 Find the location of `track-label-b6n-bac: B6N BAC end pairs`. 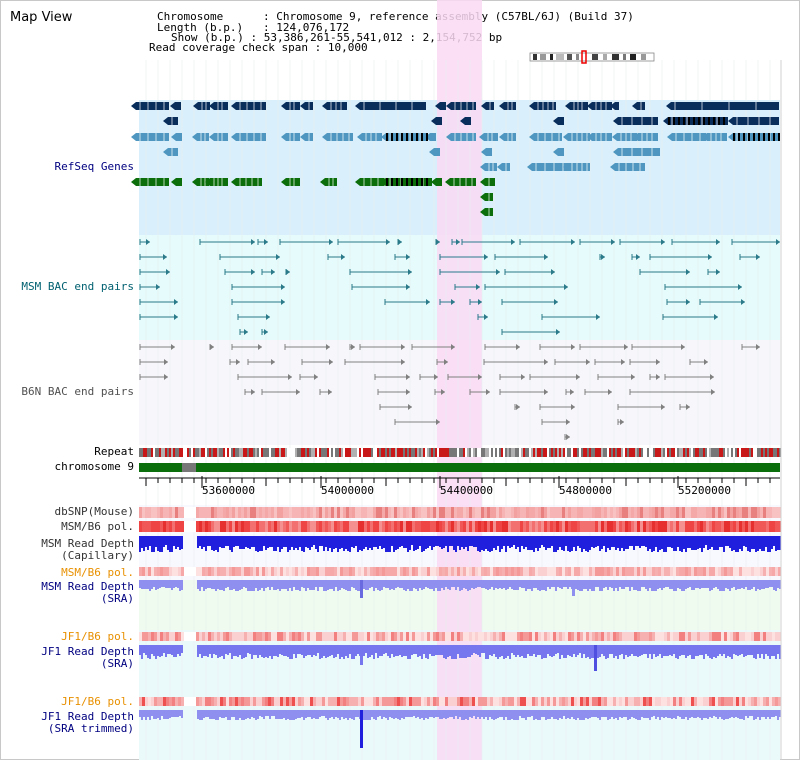

track-label-b6n-bac: B6N BAC end pairs is located at coordinates (77, 391).